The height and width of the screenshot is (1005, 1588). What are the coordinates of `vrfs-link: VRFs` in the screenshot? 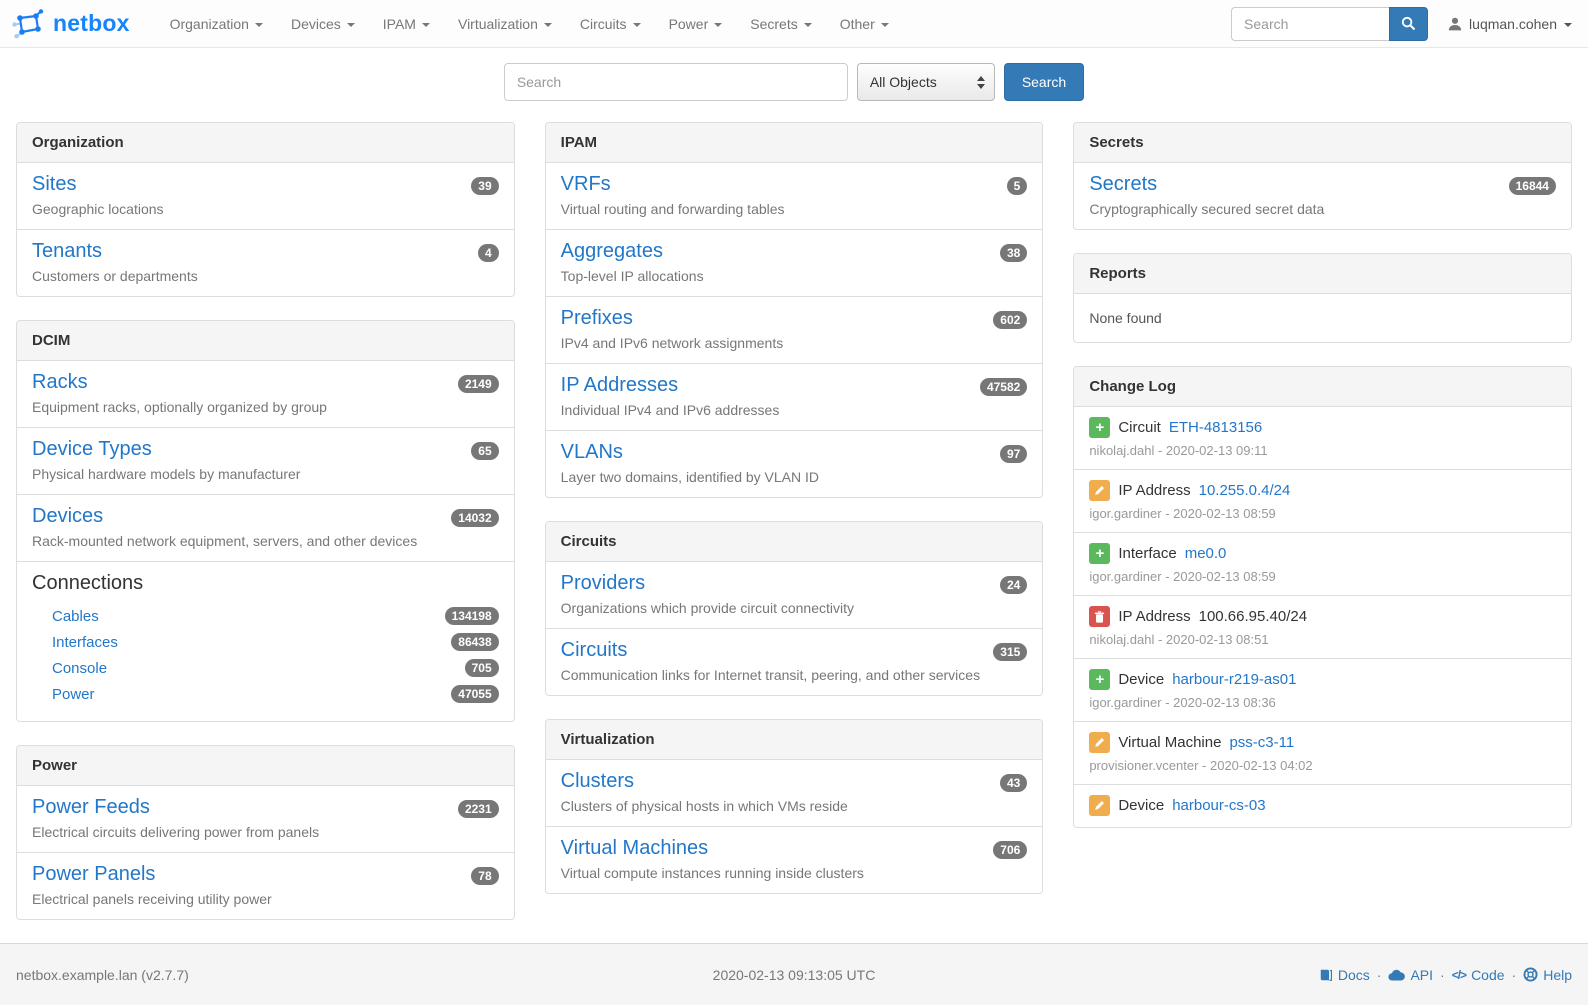 It's located at (585, 184).